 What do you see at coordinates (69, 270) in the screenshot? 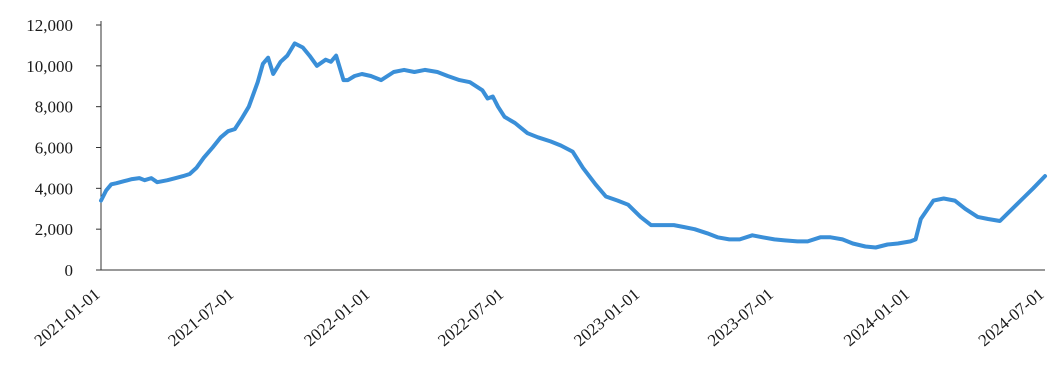
I see `y-tick-label: 0` at bounding box center [69, 270].